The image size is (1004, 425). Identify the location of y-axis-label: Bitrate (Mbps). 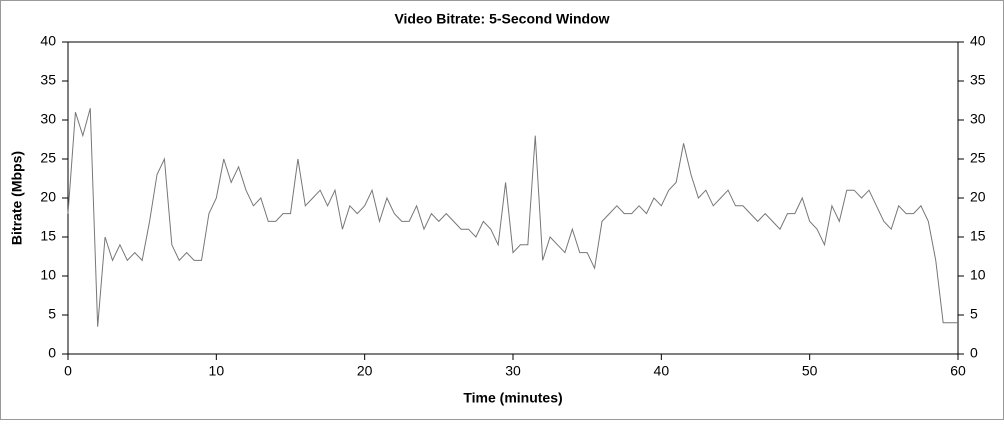
(17, 198).